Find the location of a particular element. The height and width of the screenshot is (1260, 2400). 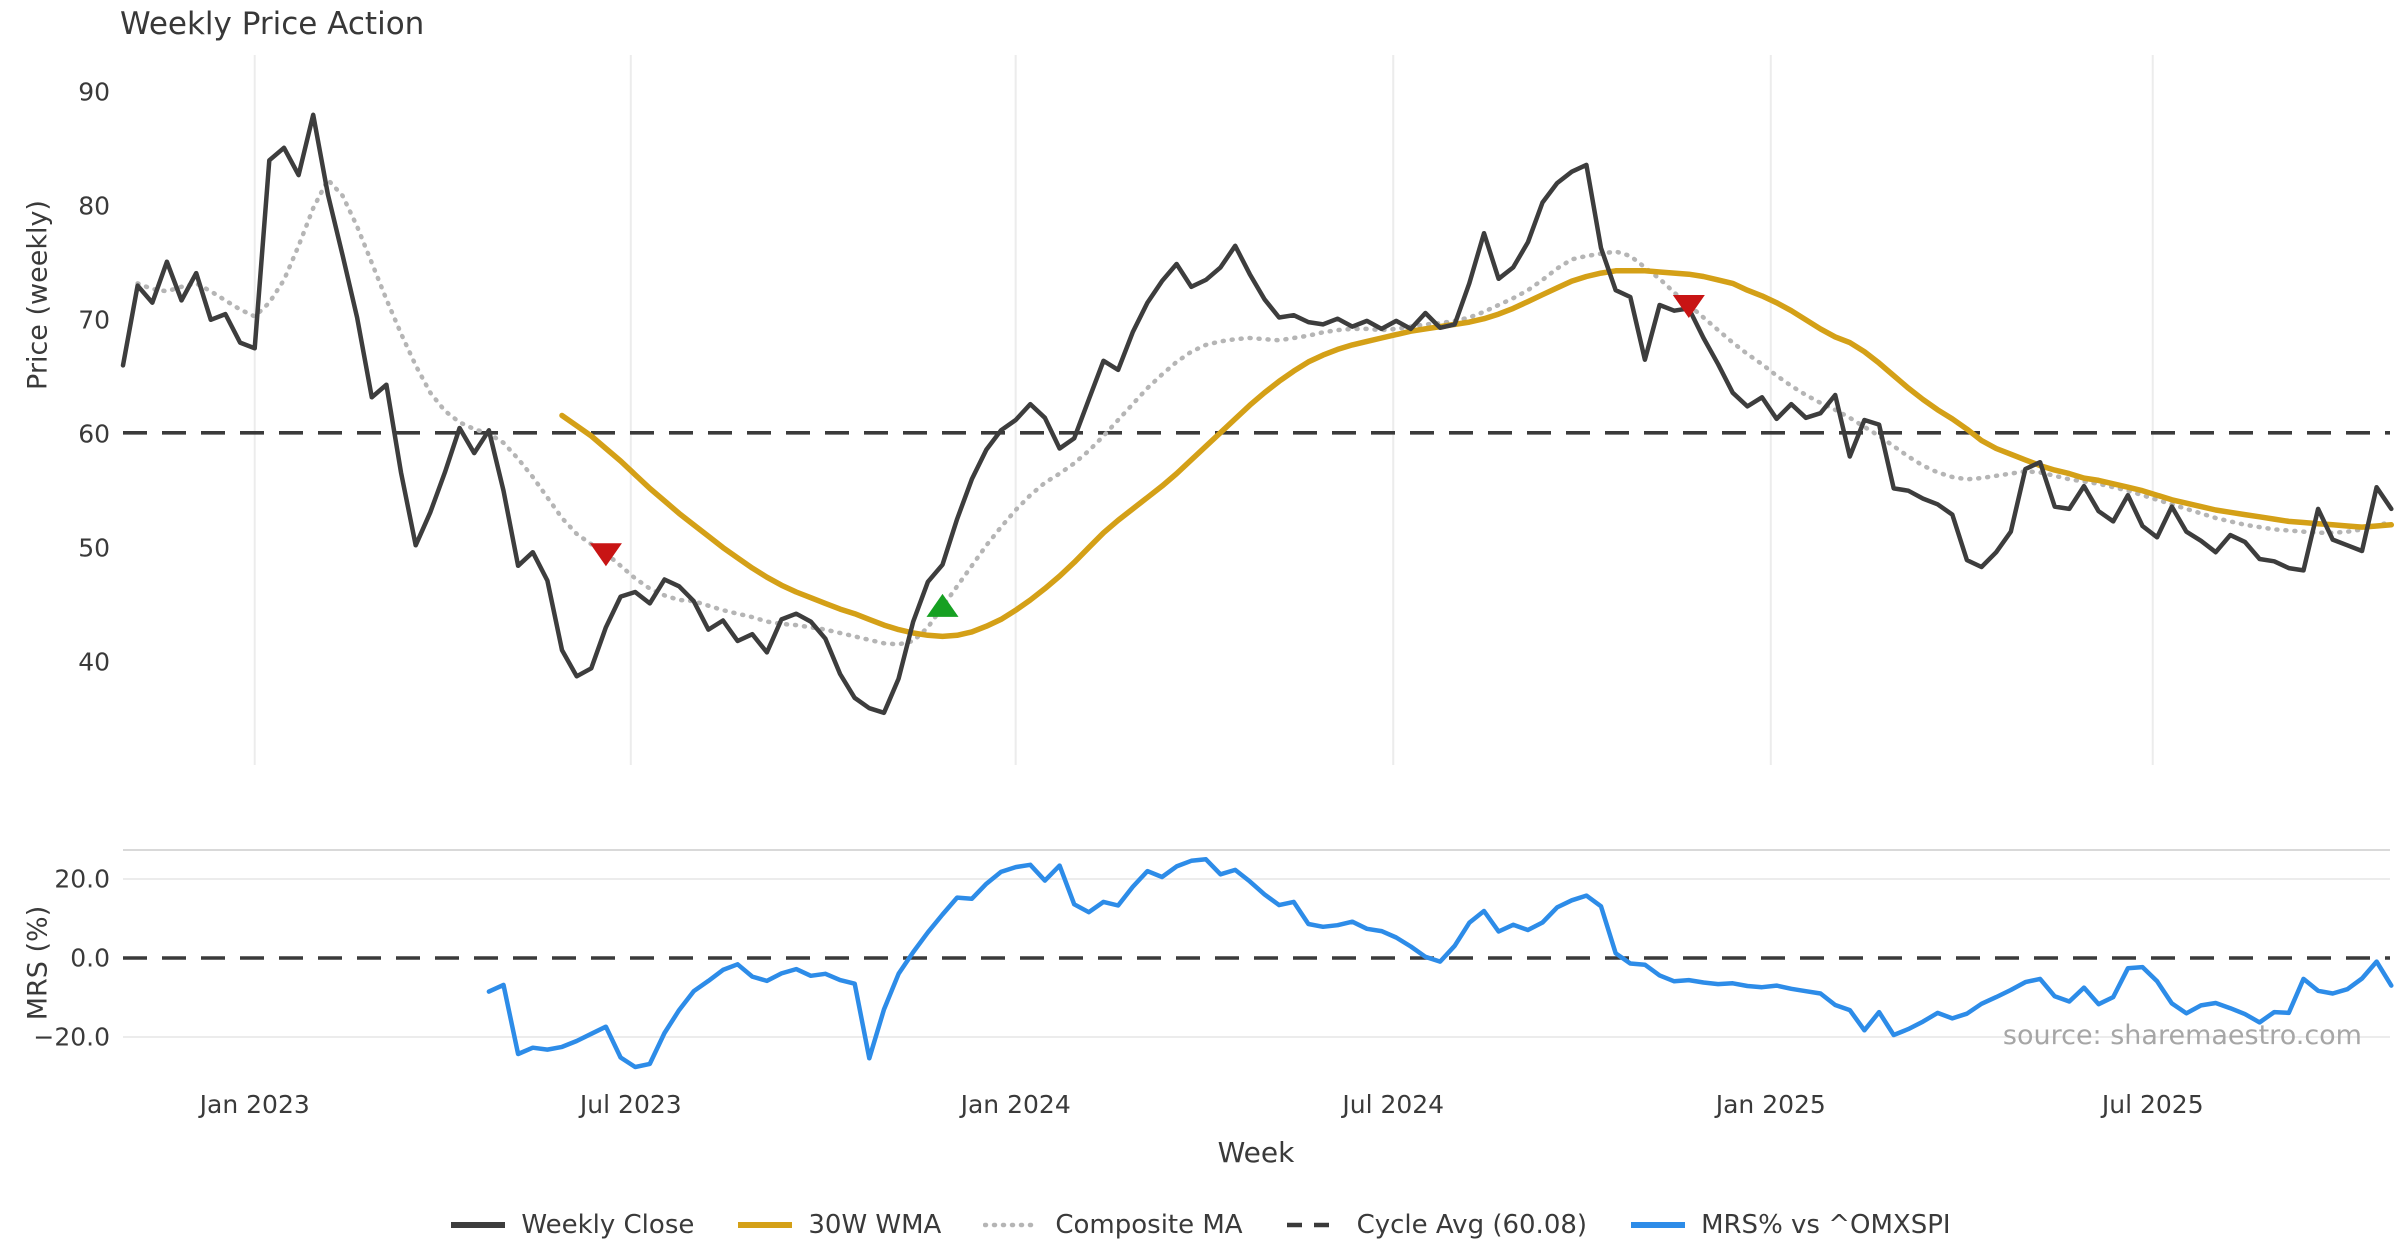

mrs-line is located at coordinates (1440, 963).